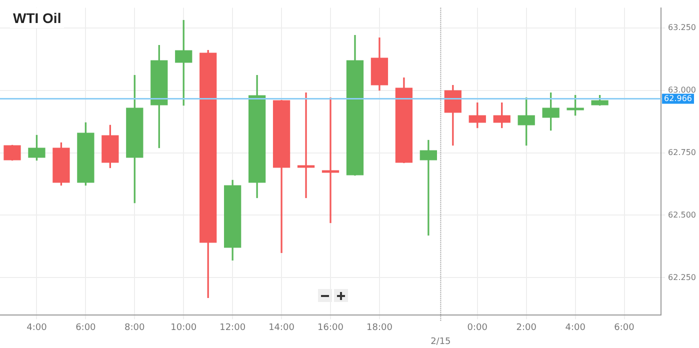 This screenshot has width=699, height=348. Describe the element at coordinates (331, 327) in the screenshot. I see `x-tick-label: 16:00` at that location.